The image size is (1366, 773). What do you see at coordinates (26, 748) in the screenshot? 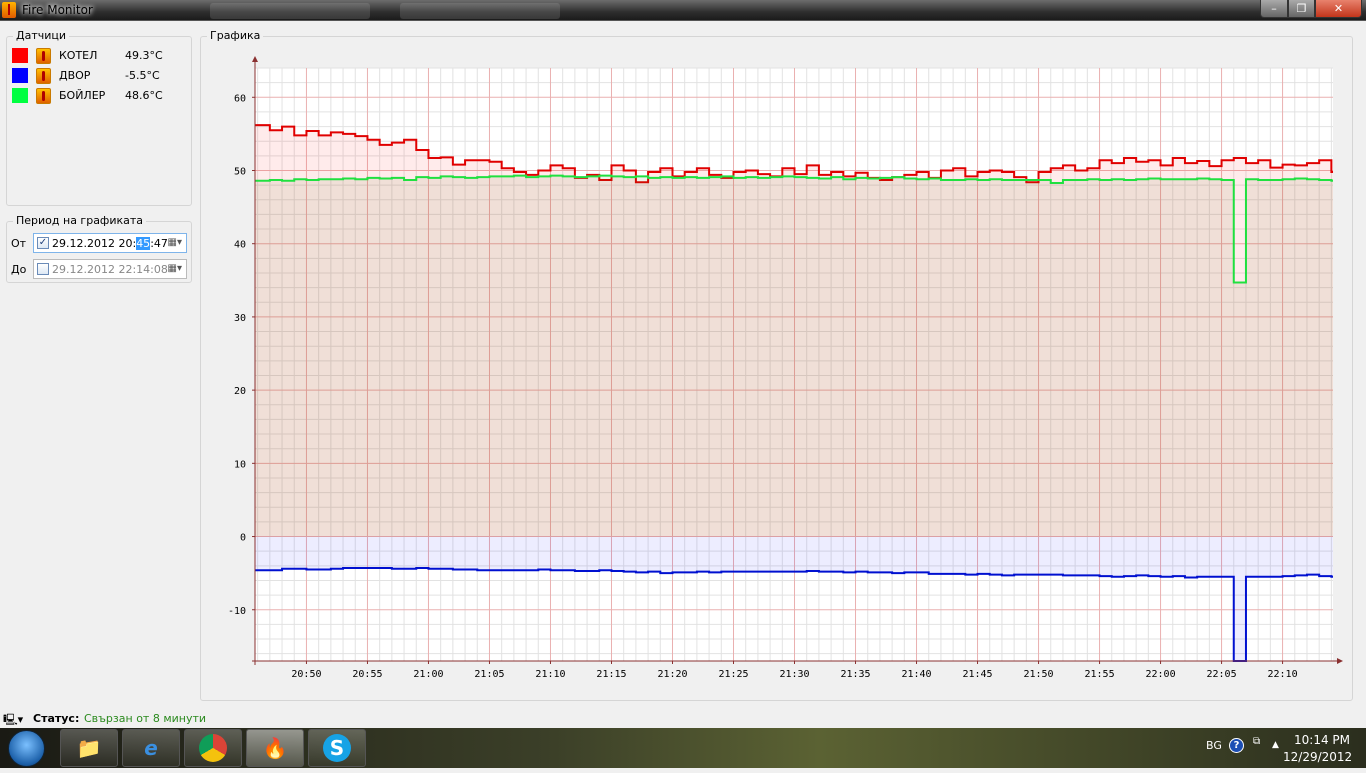
I see `start-button` at bounding box center [26, 748].